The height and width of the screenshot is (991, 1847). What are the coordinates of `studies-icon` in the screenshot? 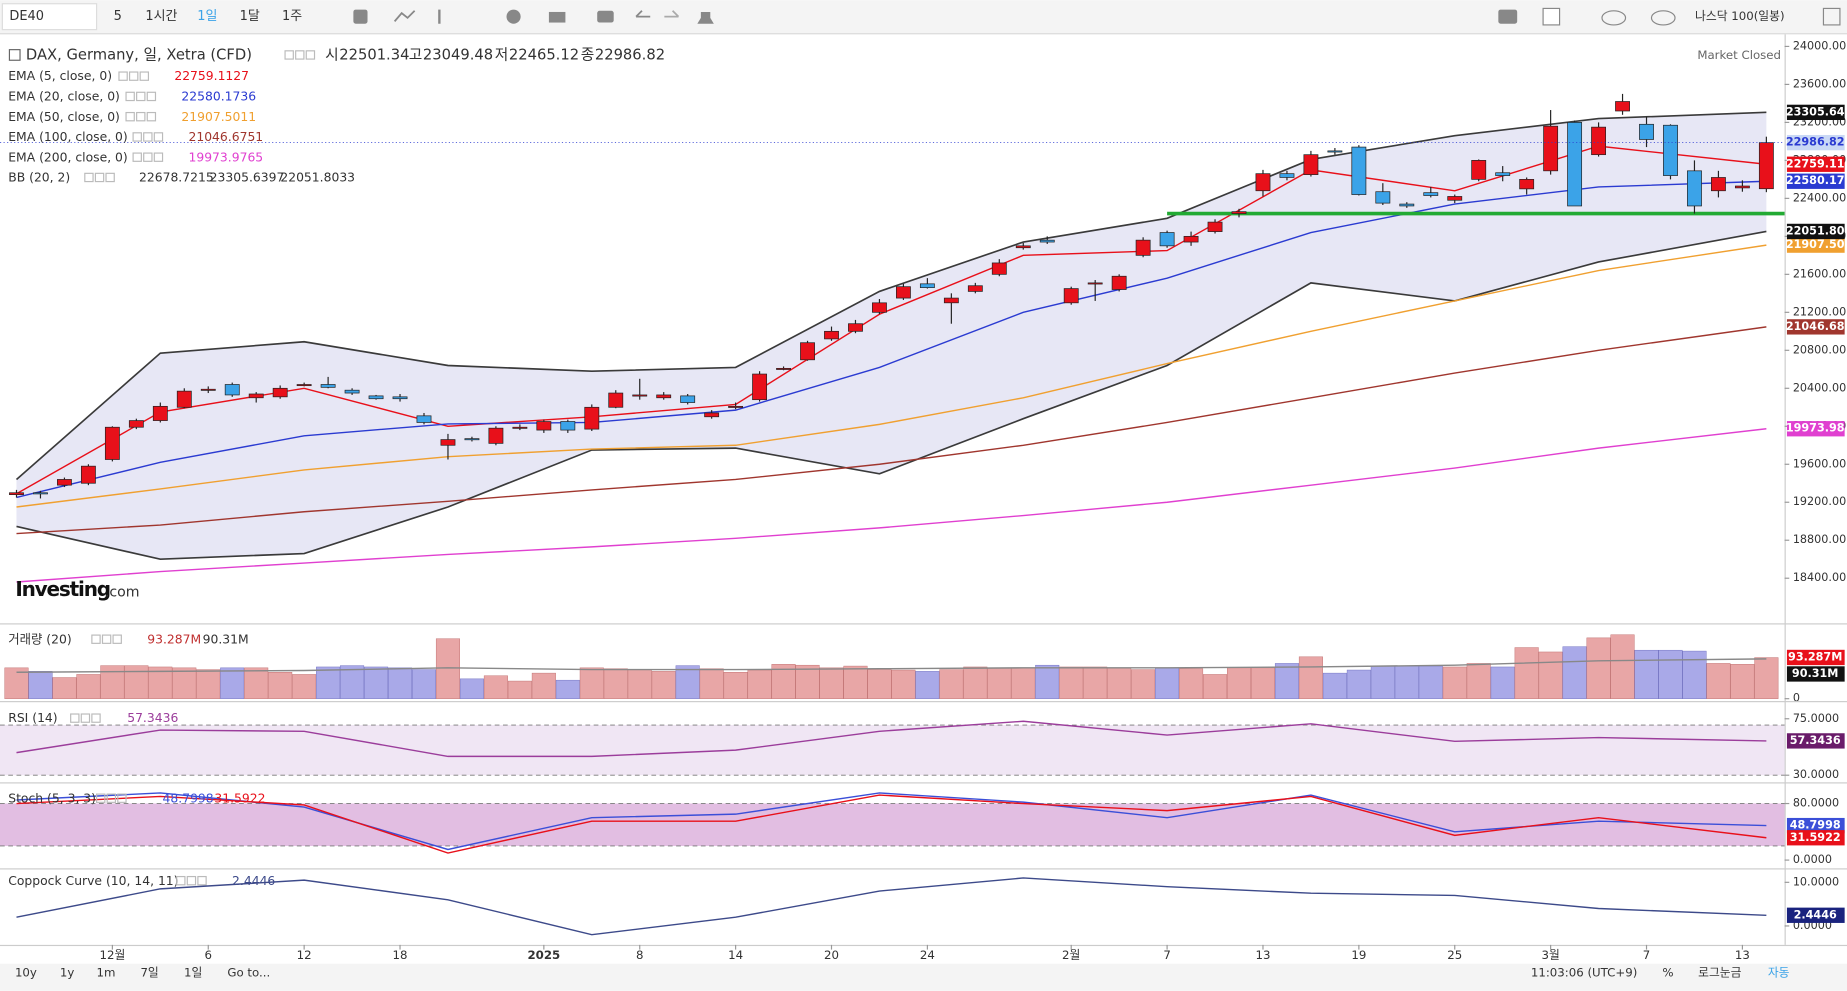 It's located at (557, 17).